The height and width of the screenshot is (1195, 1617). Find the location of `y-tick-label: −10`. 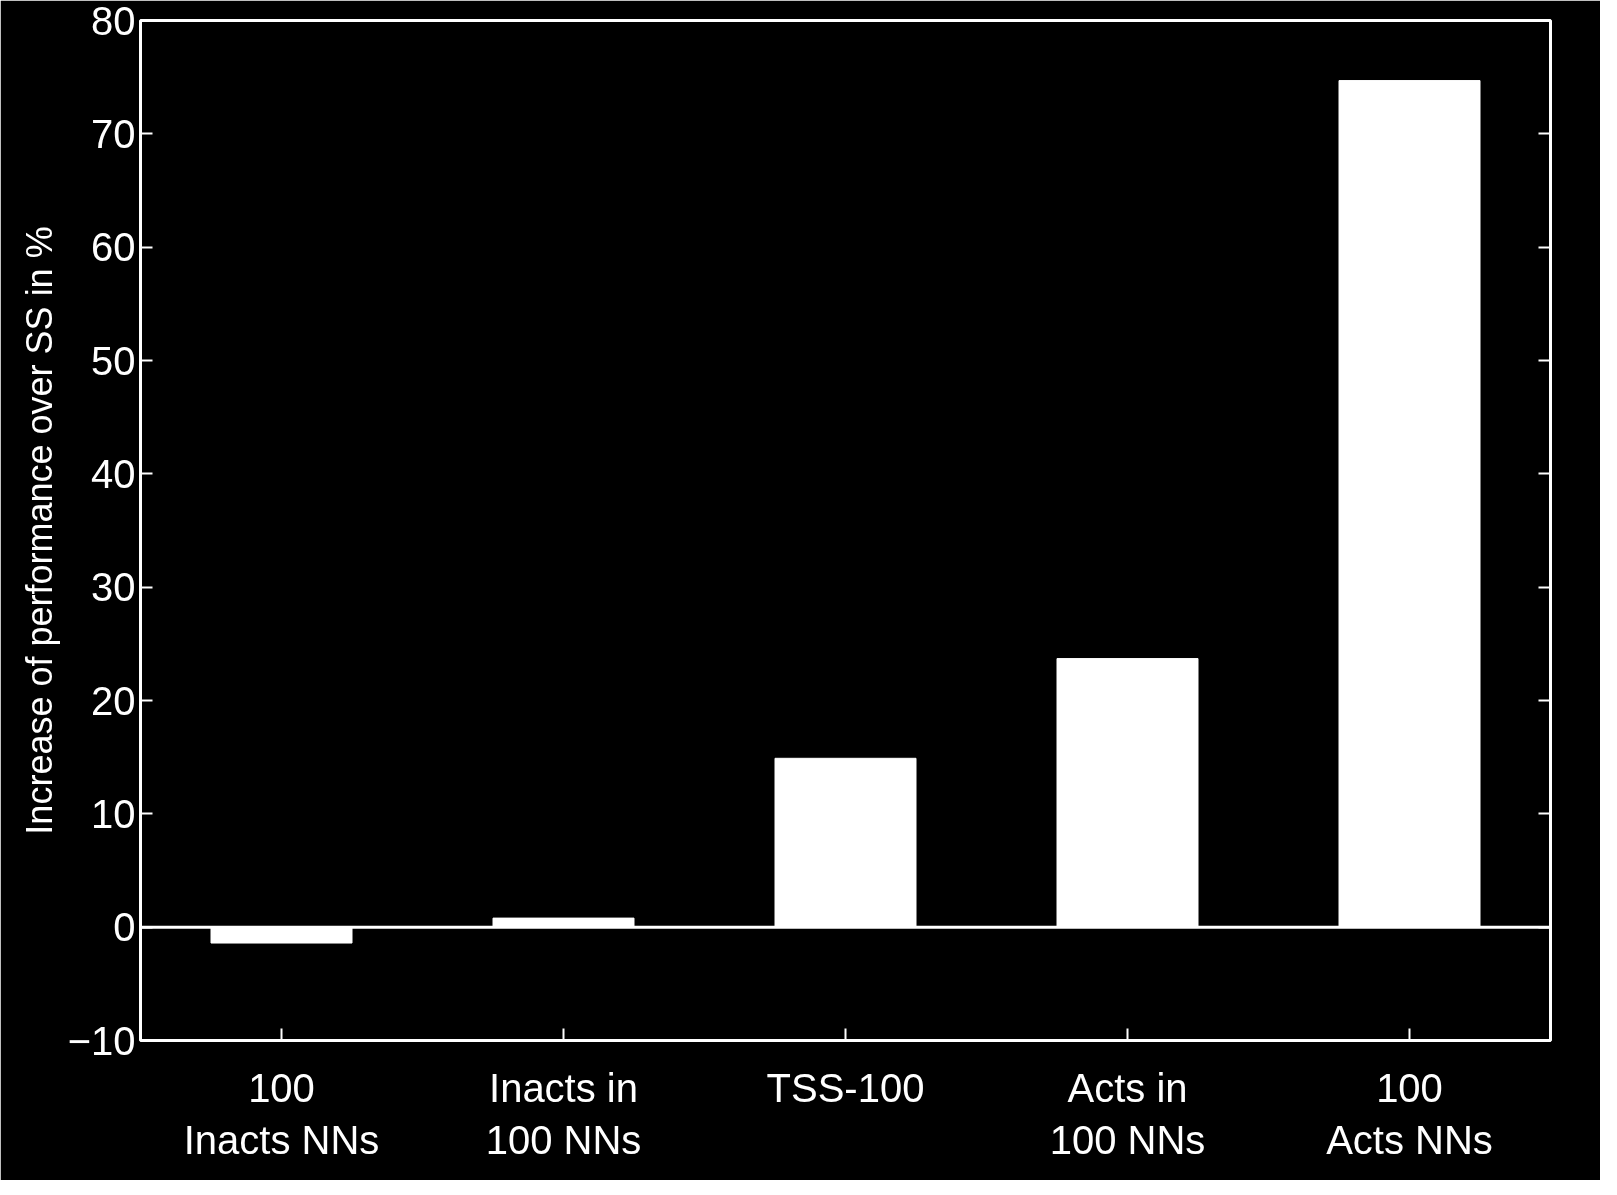

y-tick-label: −10 is located at coordinates (101, 1040).